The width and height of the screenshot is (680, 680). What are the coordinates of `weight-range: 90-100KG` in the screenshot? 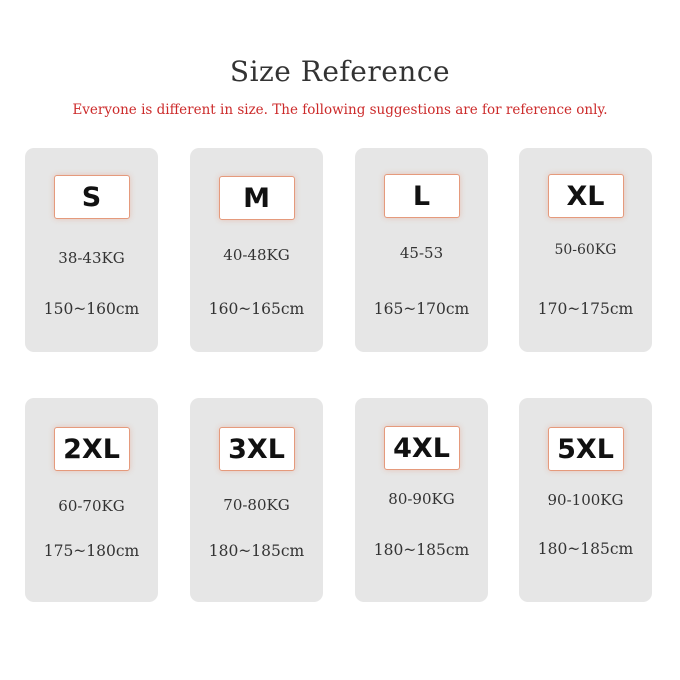 It's located at (585, 500).